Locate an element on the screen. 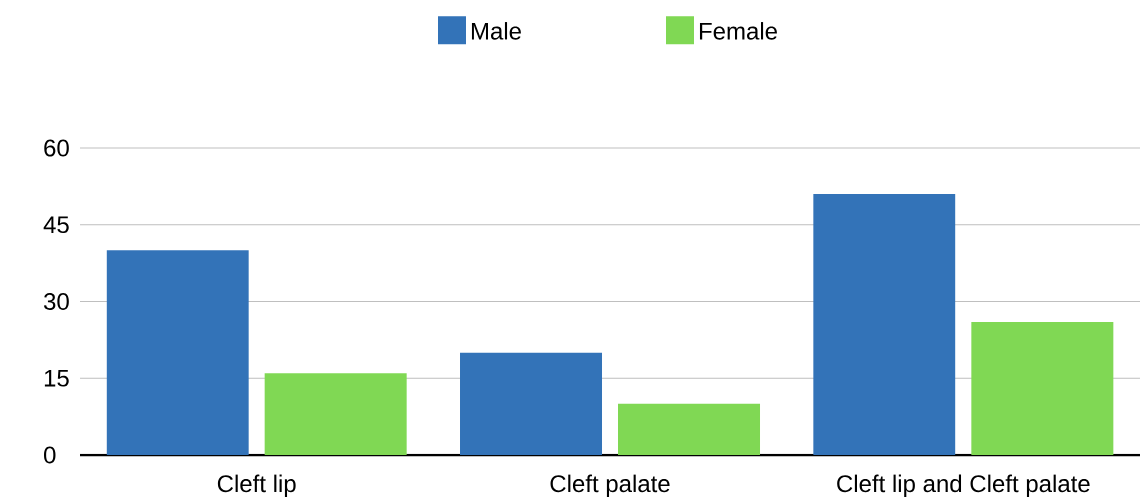 The width and height of the screenshot is (1140, 504). legend-label: Female is located at coordinates (738, 31).